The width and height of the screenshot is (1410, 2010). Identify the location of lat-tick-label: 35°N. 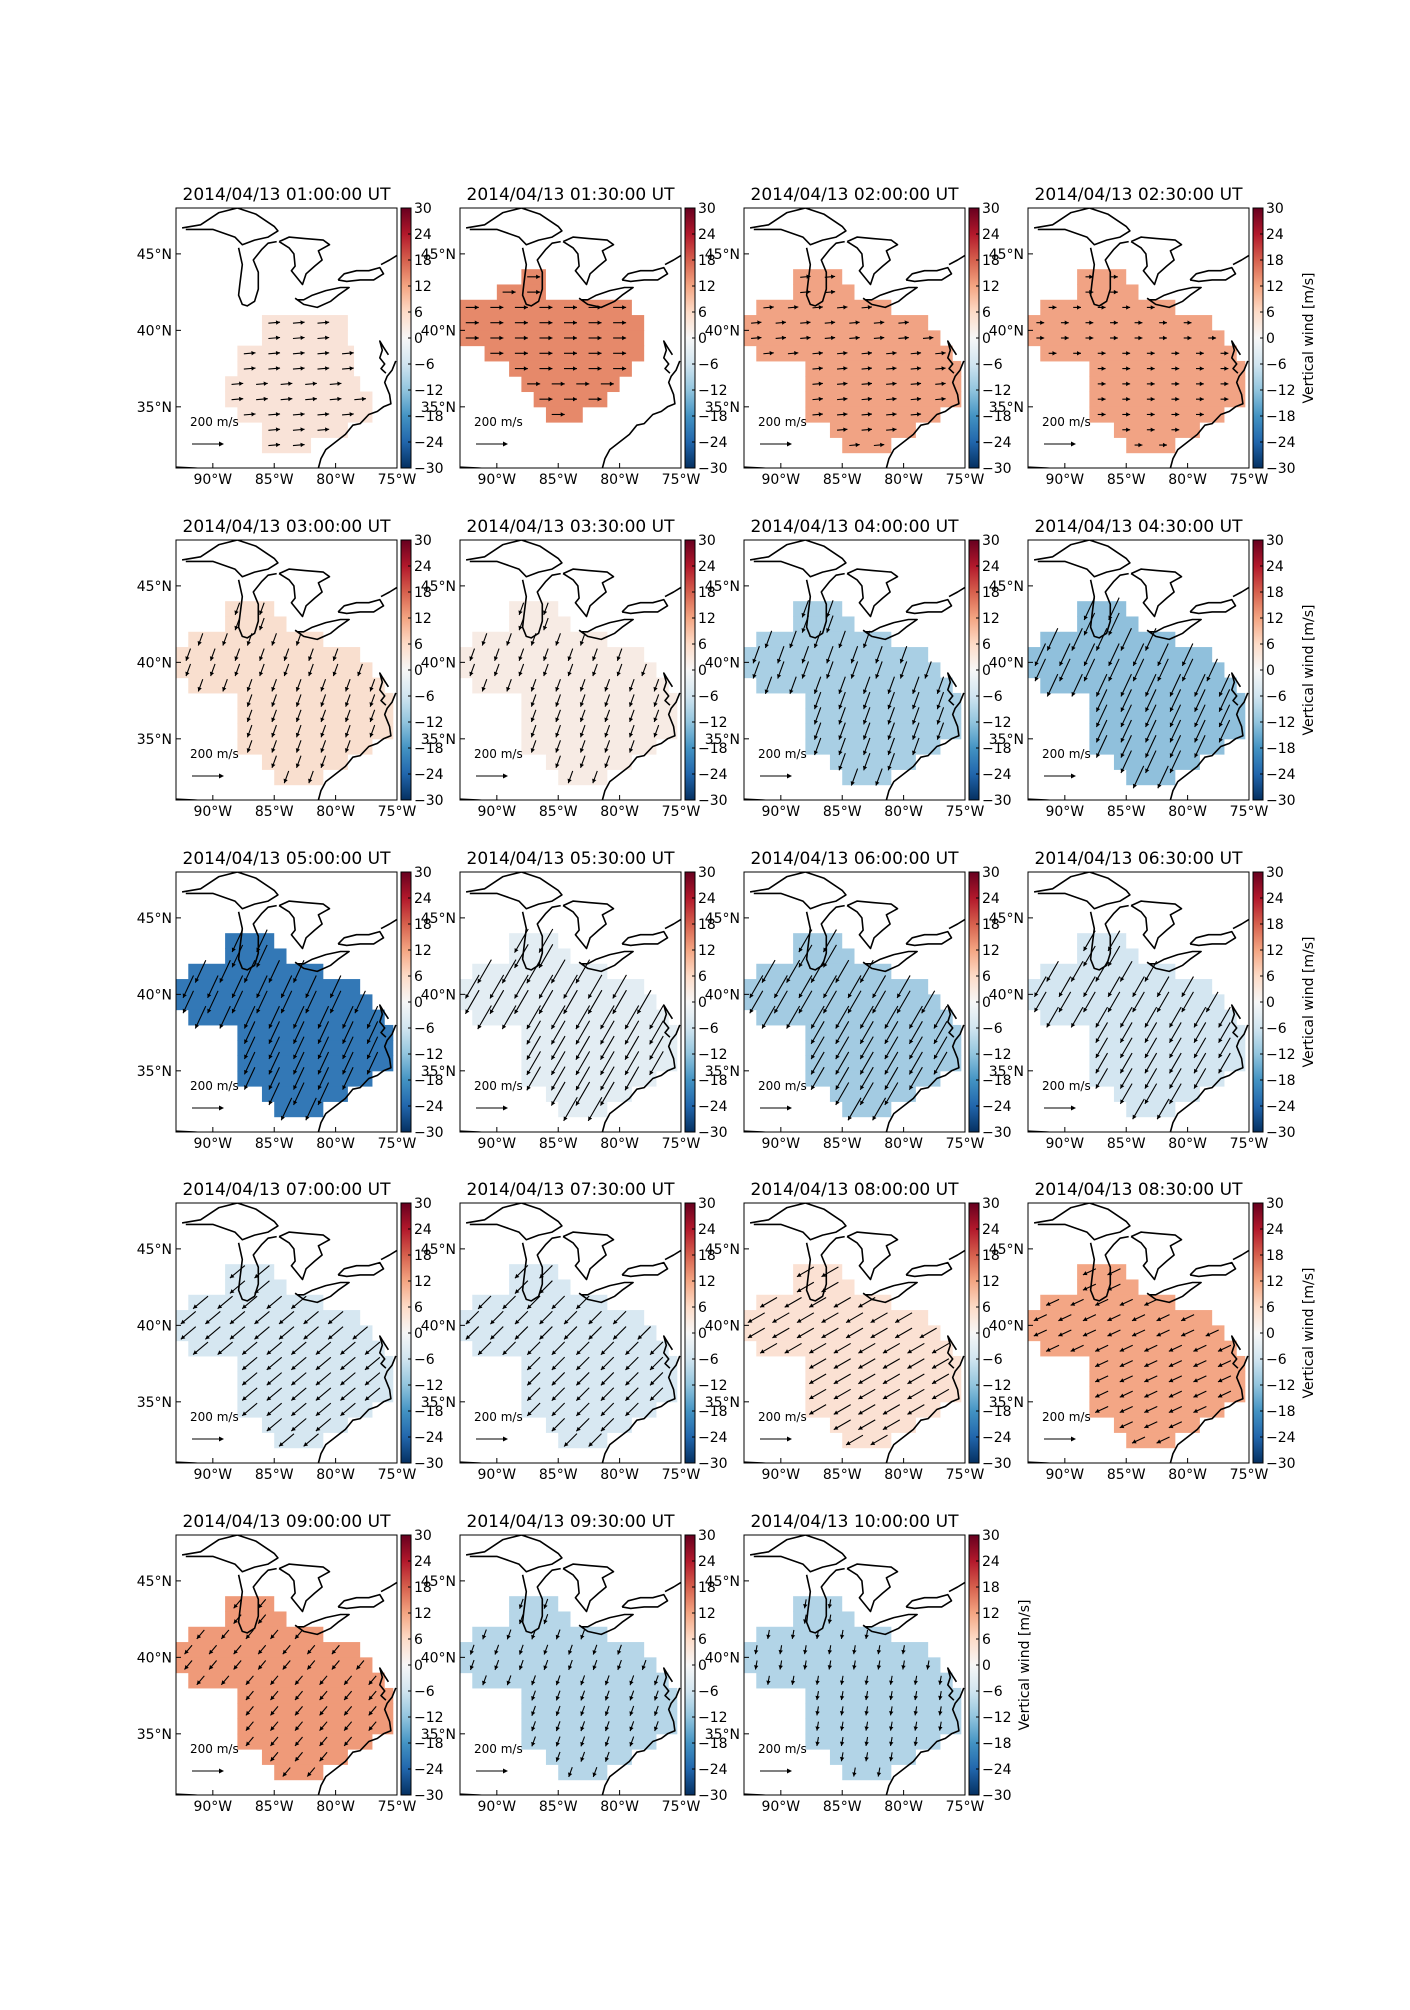
(438, 740).